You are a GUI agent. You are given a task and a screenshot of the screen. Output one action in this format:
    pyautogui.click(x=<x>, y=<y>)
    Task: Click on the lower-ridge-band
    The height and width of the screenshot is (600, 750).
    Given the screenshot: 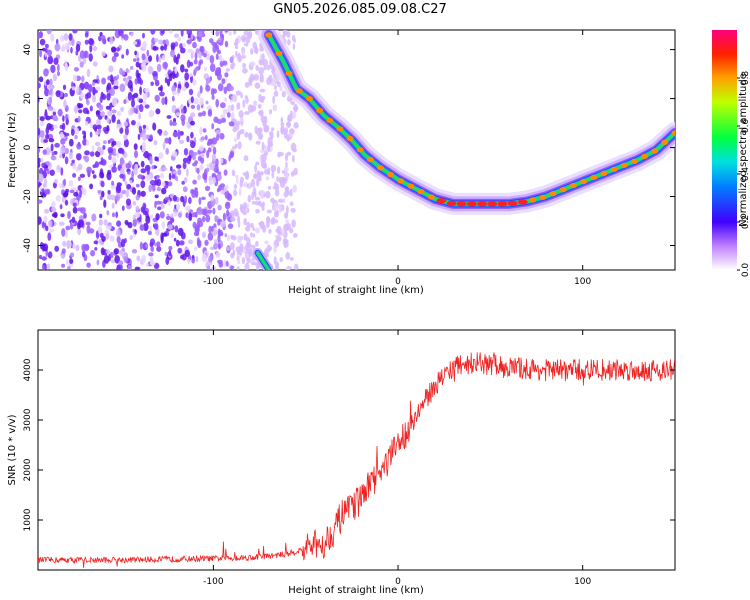 What is the action you would take?
    pyautogui.click(x=263, y=260)
    